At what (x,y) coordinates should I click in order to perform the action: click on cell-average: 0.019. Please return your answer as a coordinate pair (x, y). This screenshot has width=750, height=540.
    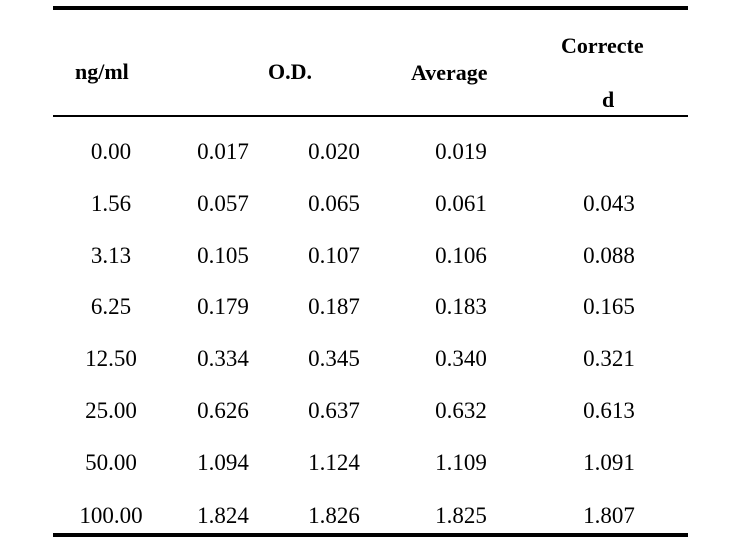
    Looking at the image, I should click on (461, 151).